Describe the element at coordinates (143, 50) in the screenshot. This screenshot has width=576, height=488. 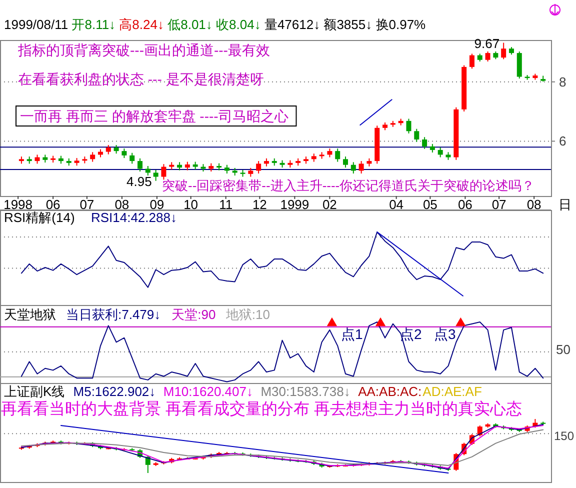
I see `annotation: 指标的顶背离突破---画出的通道---最有效` at that location.